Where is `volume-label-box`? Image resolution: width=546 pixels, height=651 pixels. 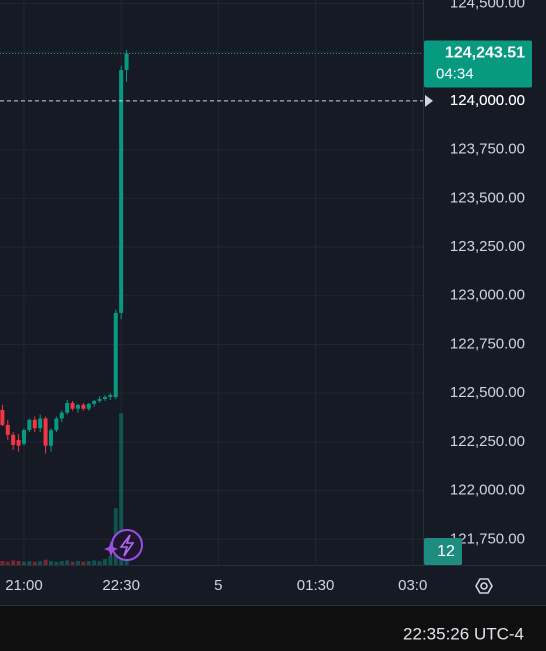 volume-label-box is located at coordinates (443, 551).